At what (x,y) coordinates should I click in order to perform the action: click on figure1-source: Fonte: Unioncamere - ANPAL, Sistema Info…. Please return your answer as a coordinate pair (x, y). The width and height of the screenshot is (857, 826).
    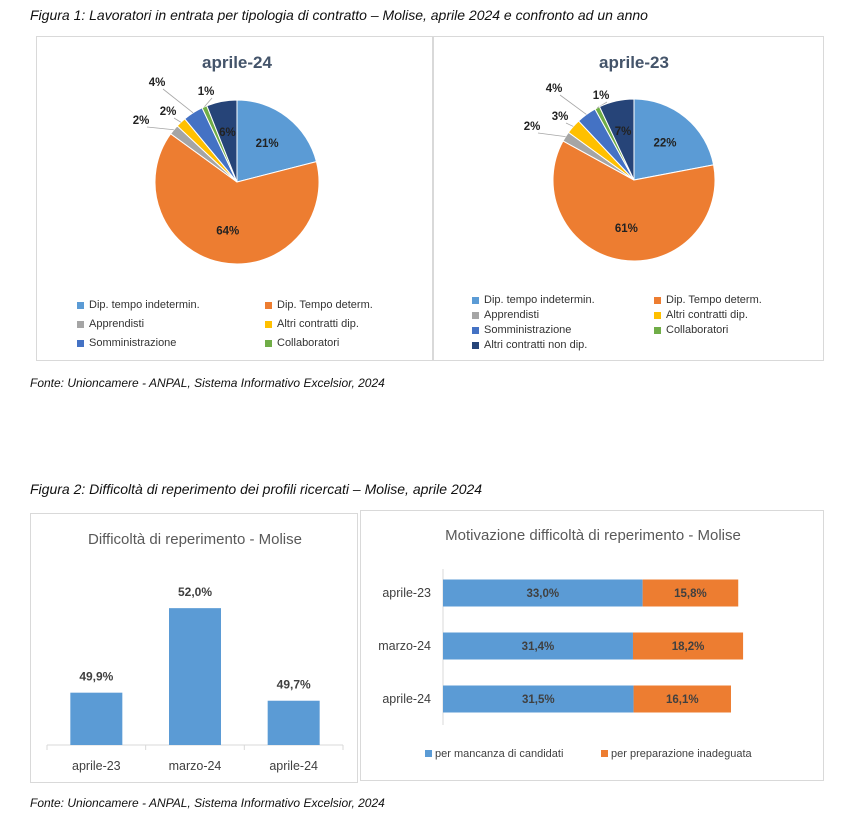
    Looking at the image, I should click on (207, 383).